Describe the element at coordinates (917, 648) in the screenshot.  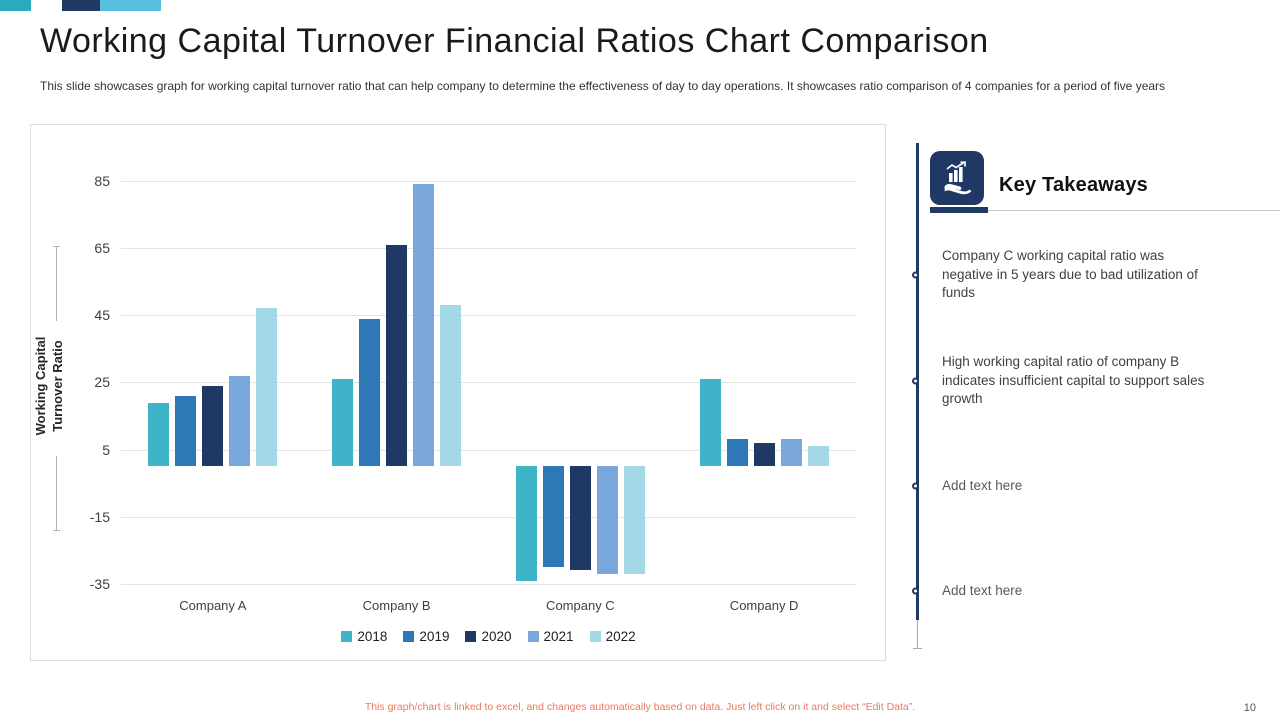
I see `takeaways-timeline-endcap` at that location.